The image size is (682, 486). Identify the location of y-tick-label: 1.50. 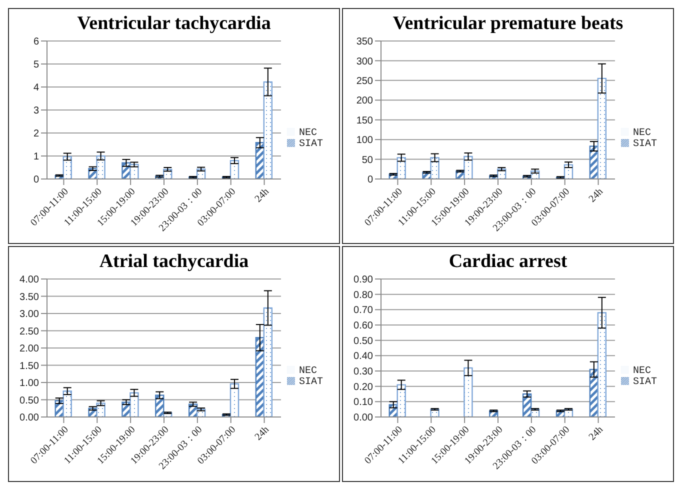
(30, 366).